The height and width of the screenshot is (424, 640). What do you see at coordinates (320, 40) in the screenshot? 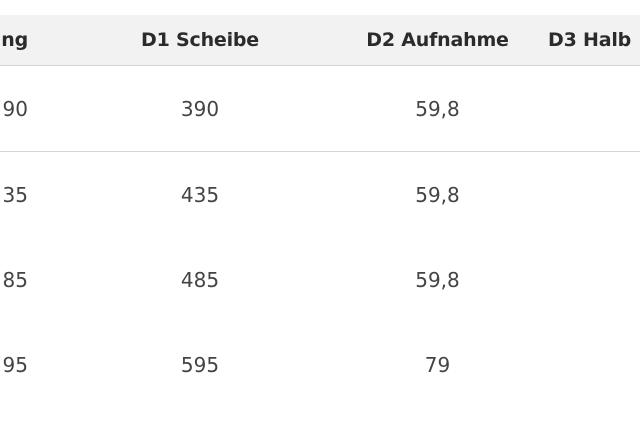
I see `table-header-row: ung D1 Scheibe D2 Aufnahme D3 Halb` at bounding box center [320, 40].